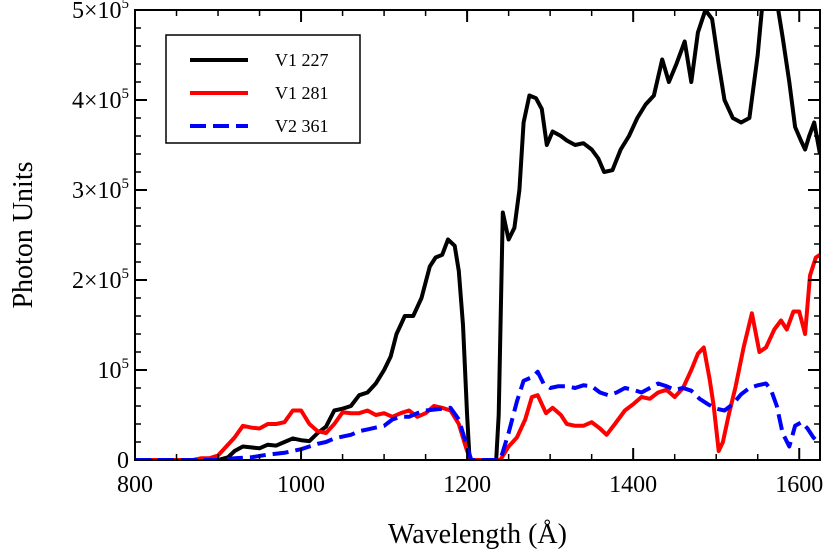  Describe the element at coordinates (23, 234) in the screenshot. I see `y-axis-title: Photon Units` at that location.